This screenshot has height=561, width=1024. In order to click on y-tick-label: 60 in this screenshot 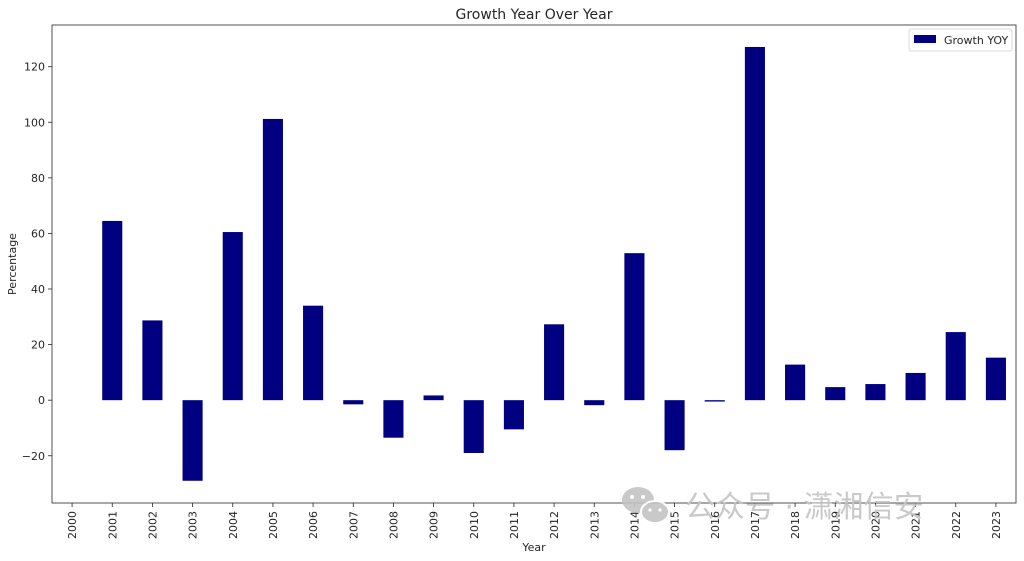, I will do `click(38, 233)`.